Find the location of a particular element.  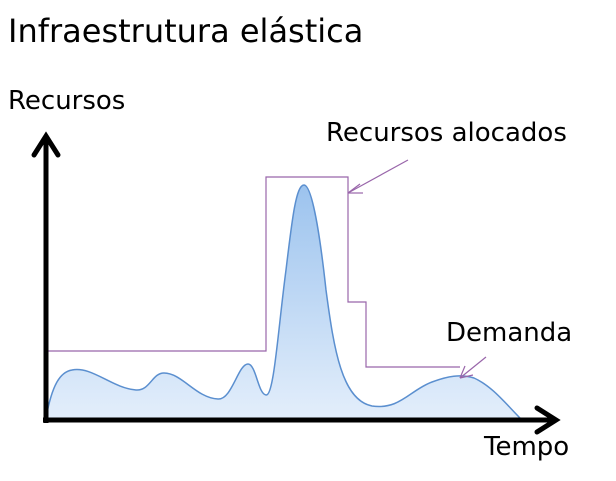

allocated-callout-arrow is located at coordinates (378, 176).